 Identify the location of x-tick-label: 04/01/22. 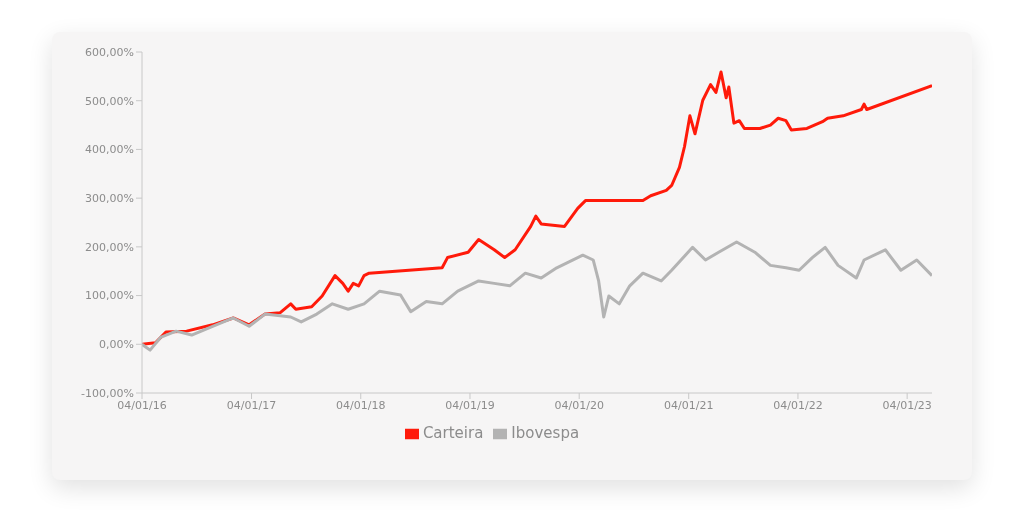
(798, 405).